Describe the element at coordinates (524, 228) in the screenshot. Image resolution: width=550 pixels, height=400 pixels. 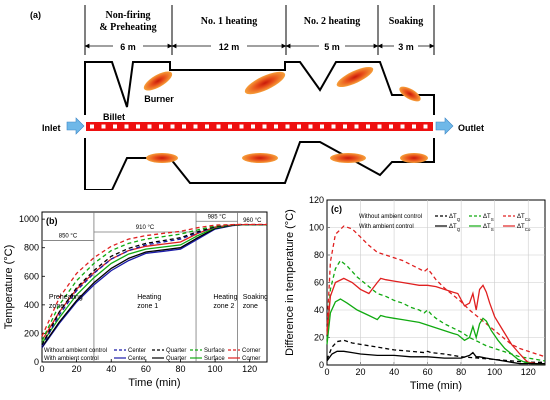
I see `legend-entry: ΔTCo` at that location.